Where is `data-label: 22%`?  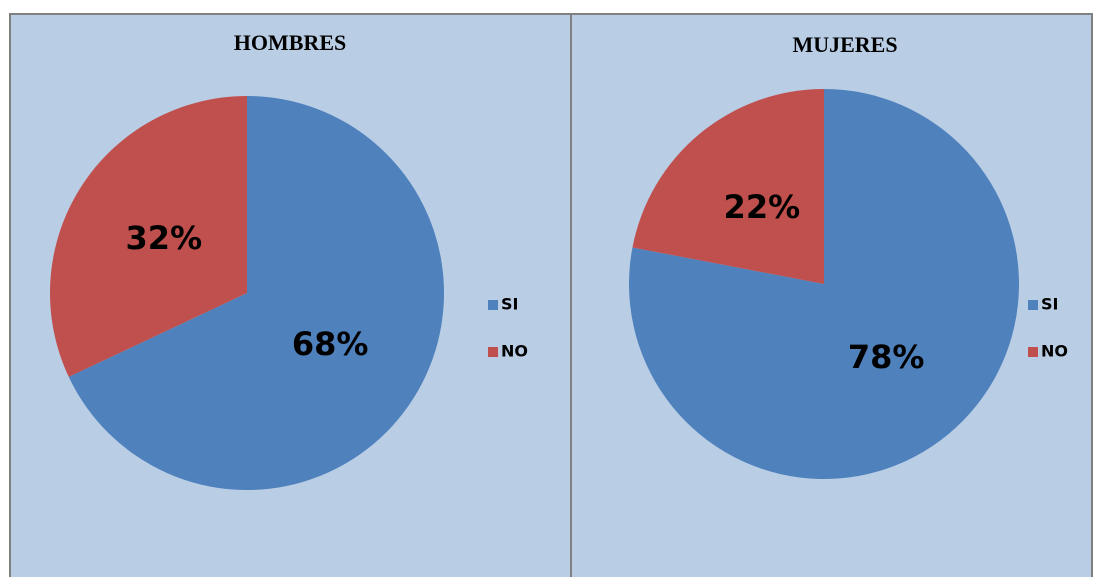 data-label: 22% is located at coordinates (762, 207).